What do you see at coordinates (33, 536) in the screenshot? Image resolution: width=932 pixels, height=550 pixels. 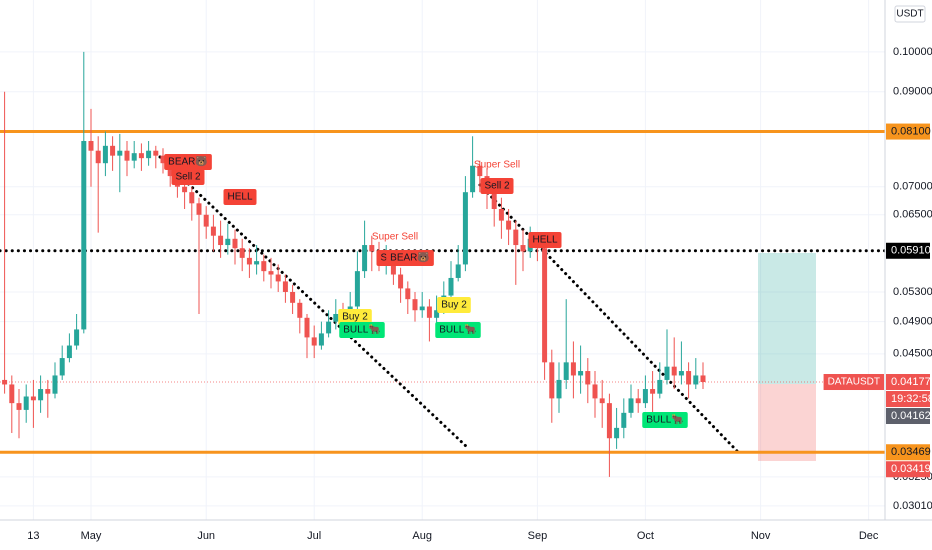 I see `x-tick-label: 13` at bounding box center [33, 536].